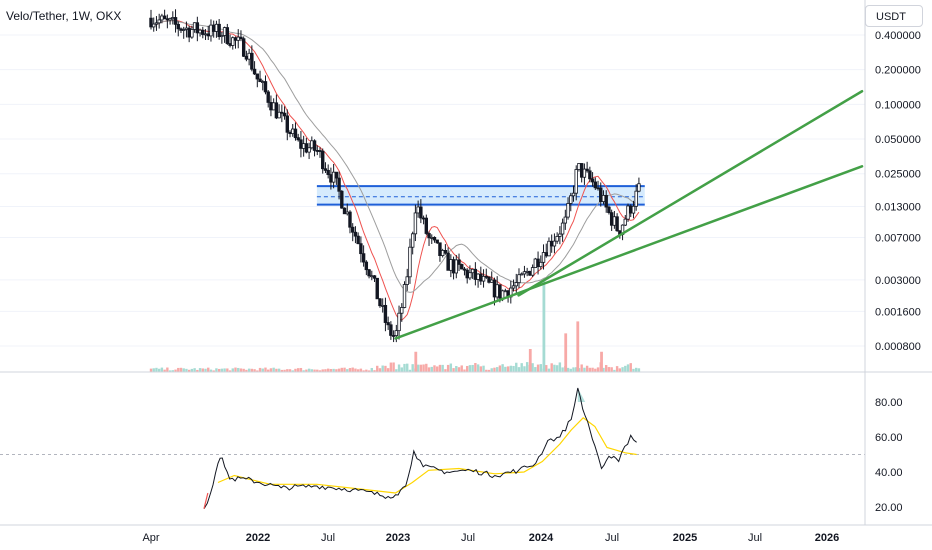  I want to click on chart-title: Velo/Tether, 1W, OKX, so click(64, 16).